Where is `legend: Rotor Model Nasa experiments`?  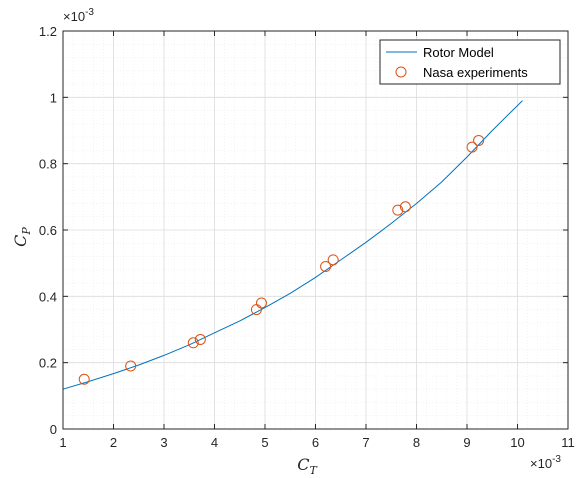
legend: Rotor Model Nasa experiments is located at coordinates (470, 62).